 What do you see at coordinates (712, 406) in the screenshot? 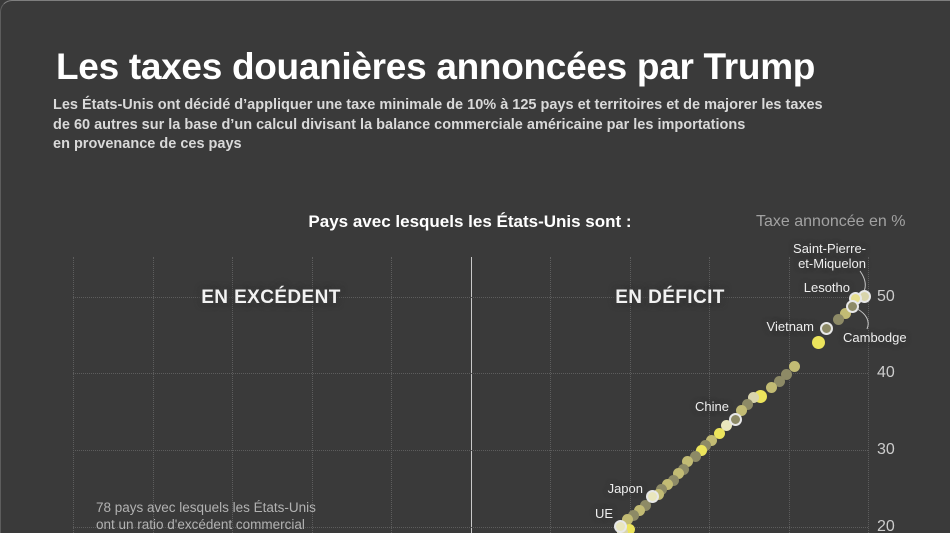
I see `country-label-chine: Chine` at bounding box center [712, 406].